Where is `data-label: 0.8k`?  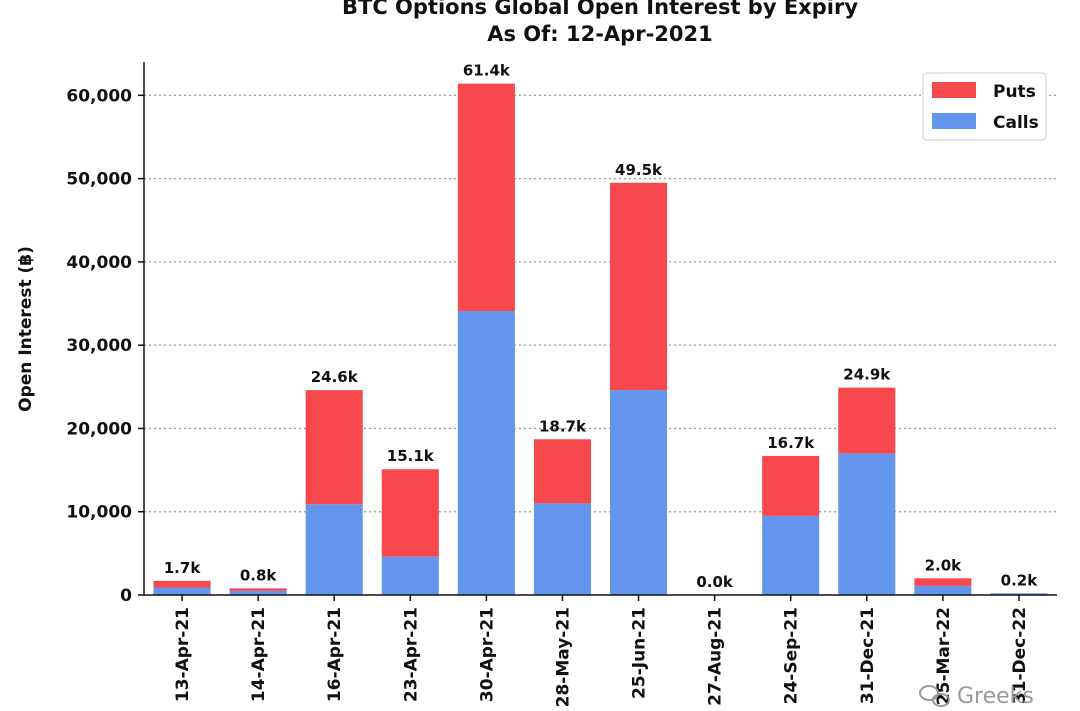 data-label: 0.8k is located at coordinates (259, 575).